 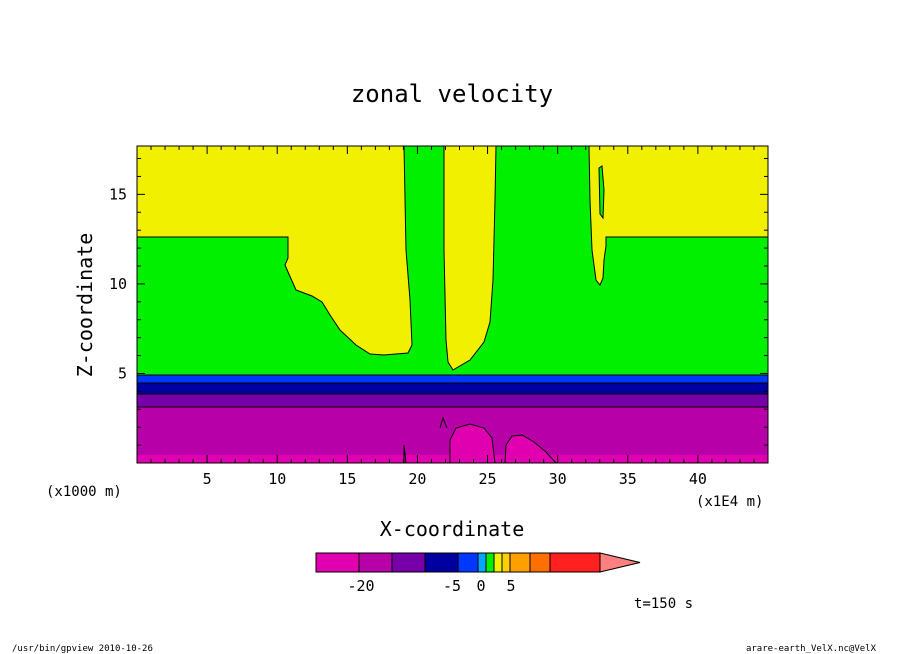 What do you see at coordinates (663, 604) in the screenshot?
I see `time-label: t=150 s` at bounding box center [663, 604].